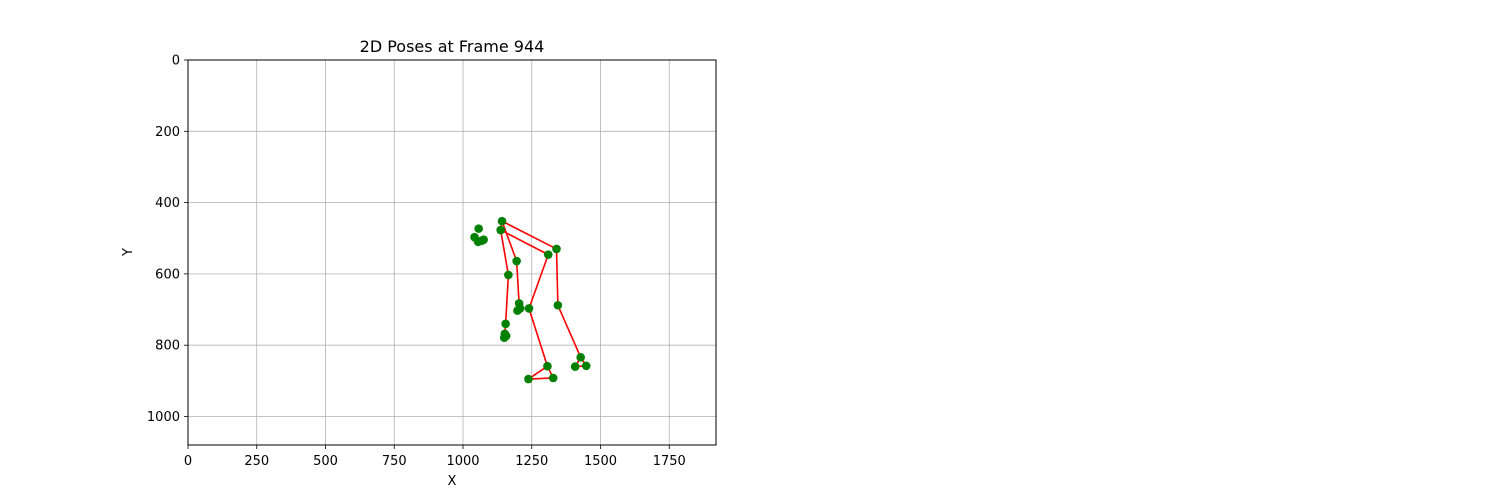  I want to click on x-tick-label: 250, so click(256, 461).